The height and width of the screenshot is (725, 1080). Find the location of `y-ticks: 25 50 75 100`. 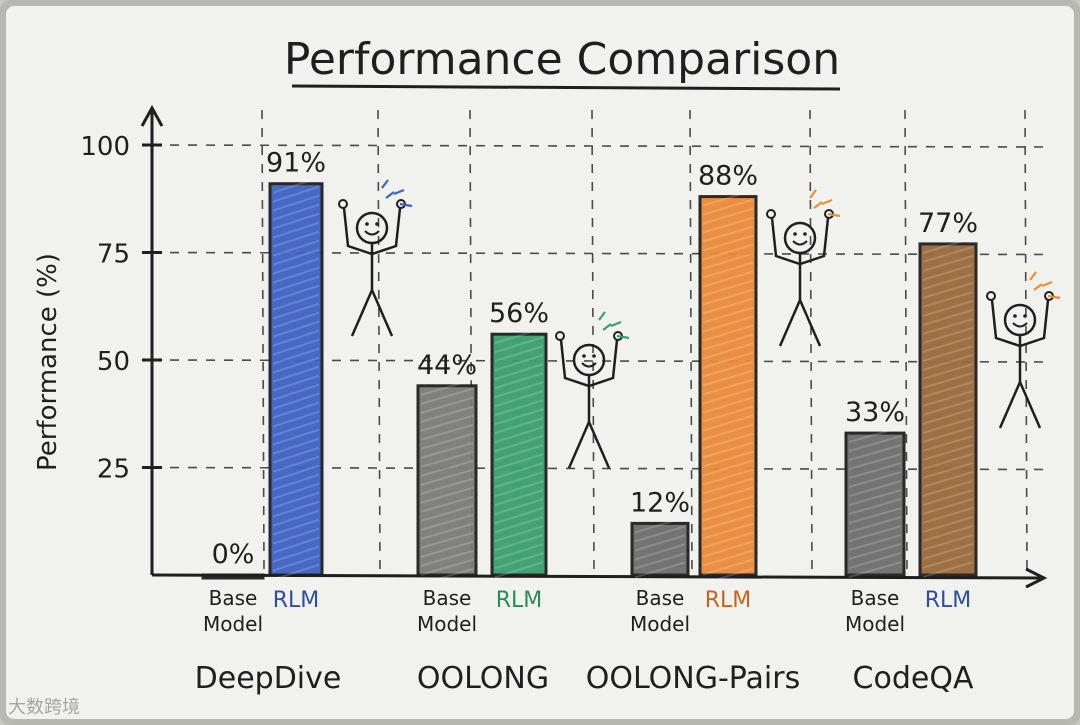

y-ticks: 25 50 75 100 is located at coordinates (121, 308).